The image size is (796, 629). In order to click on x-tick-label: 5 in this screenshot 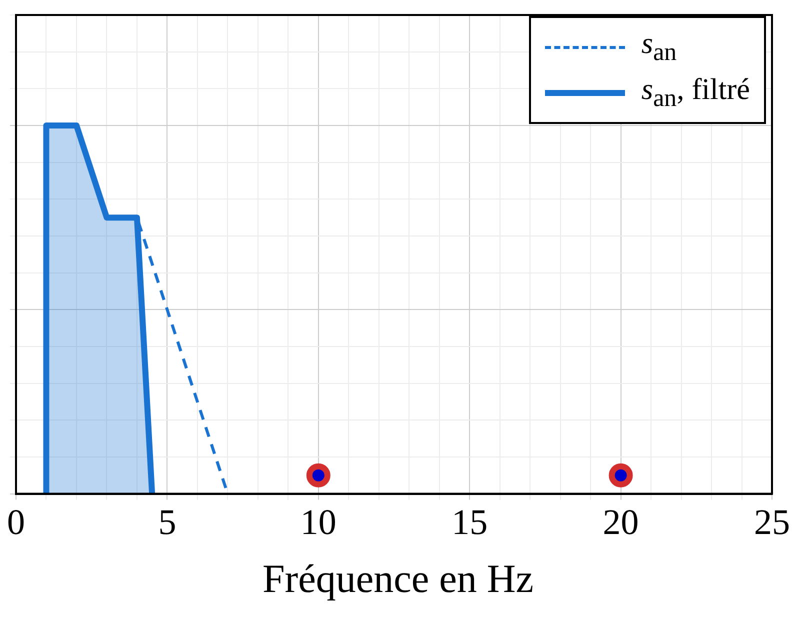, I will do `click(167, 522)`.